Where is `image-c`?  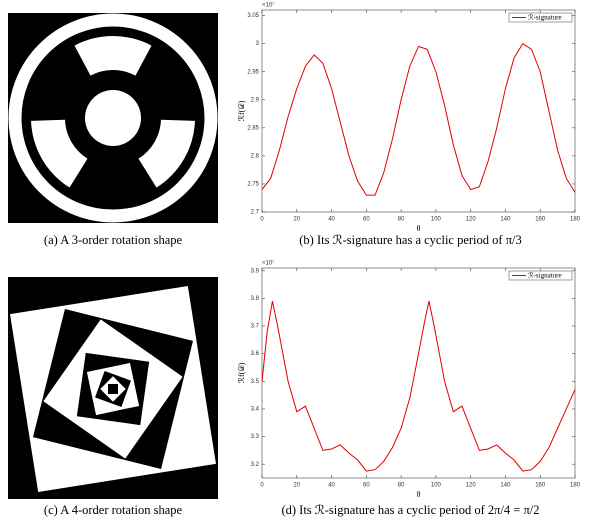
image-c is located at coordinates (113, 388).